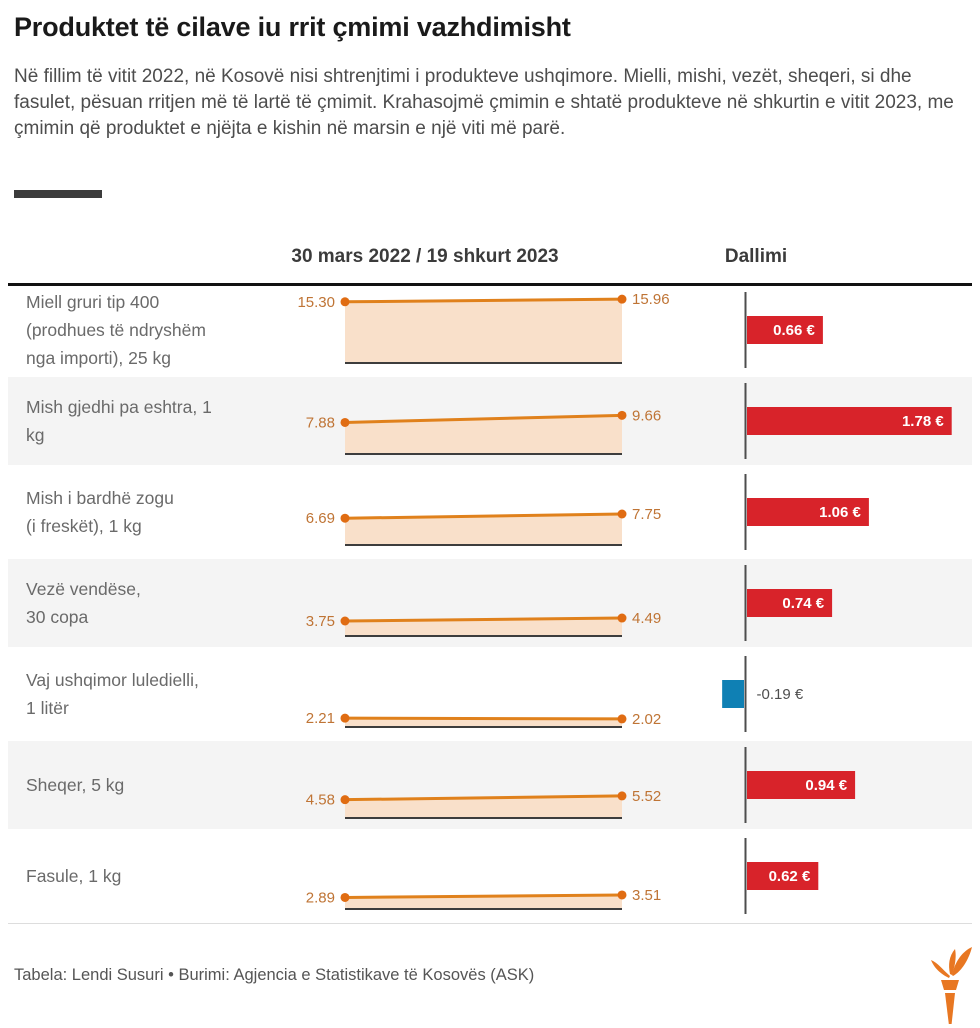  Describe the element at coordinates (320, 422) in the screenshot. I see `svg-text: 7.88` at that location.